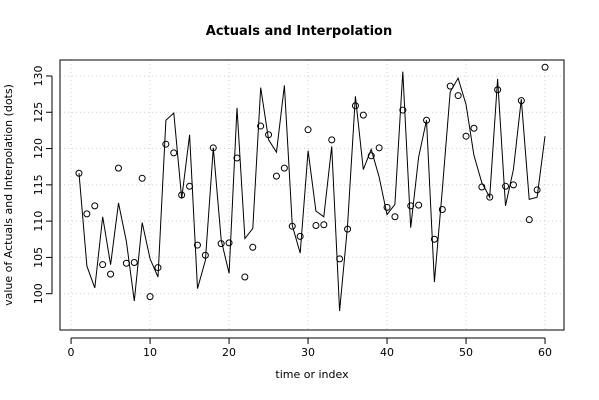 This screenshot has height=400, width=599. What do you see at coordinates (308, 352) in the screenshot?
I see `x-tick-label: 30` at bounding box center [308, 352].